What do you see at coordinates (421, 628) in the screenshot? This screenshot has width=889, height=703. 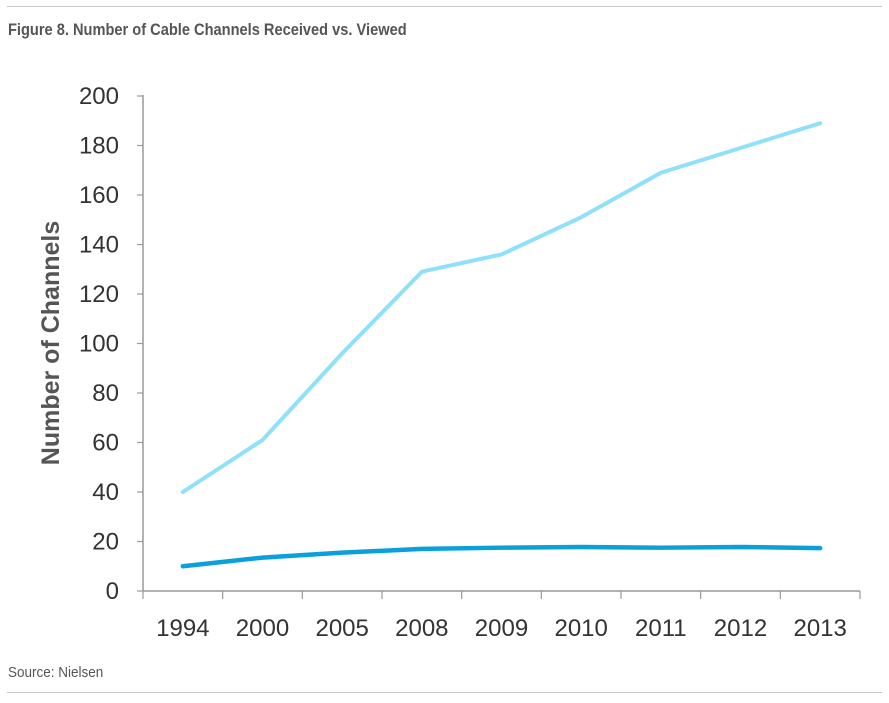 I see `x-tick-label: 2008` at bounding box center [421, 628].